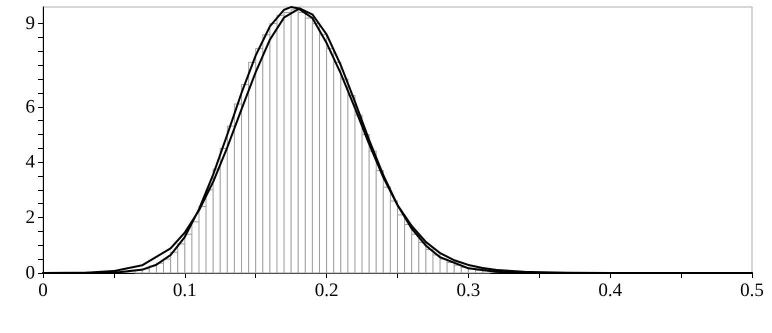  I want to click on x-tick-label: 0.3, so click(468, 290).